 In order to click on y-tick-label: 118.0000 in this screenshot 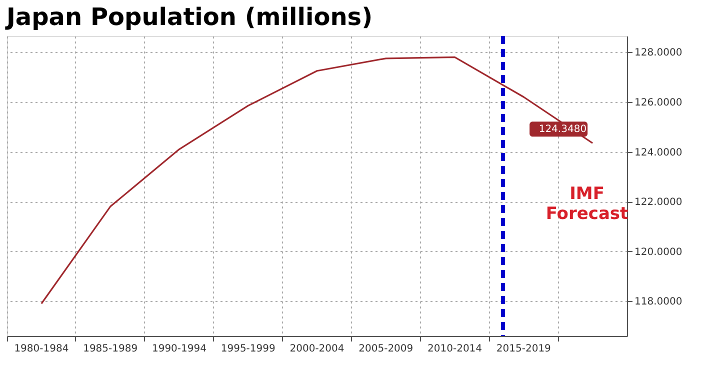, I will do `click(658, 302)`.